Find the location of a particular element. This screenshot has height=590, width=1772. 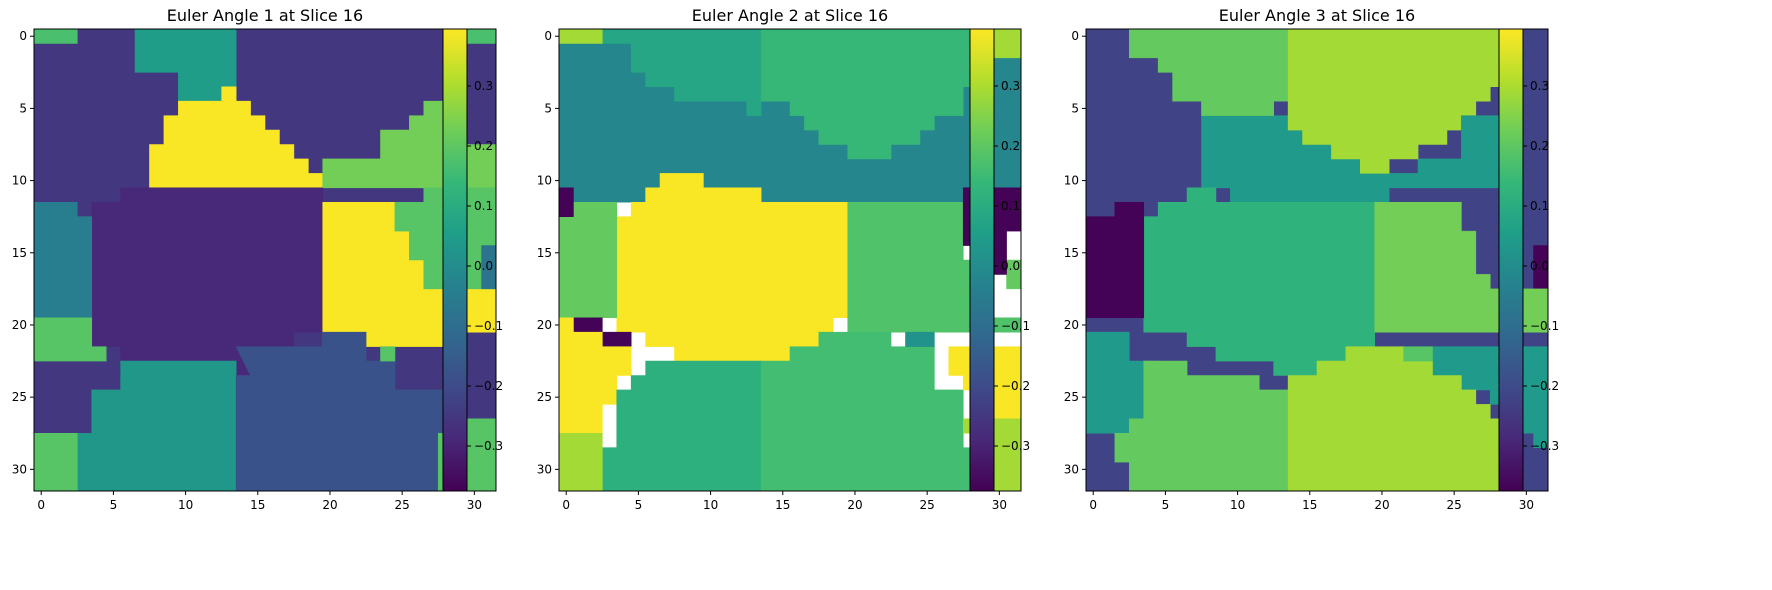

chart-title: Euler Angle 1 at Slice 16 is located at coordinates (265, 15).